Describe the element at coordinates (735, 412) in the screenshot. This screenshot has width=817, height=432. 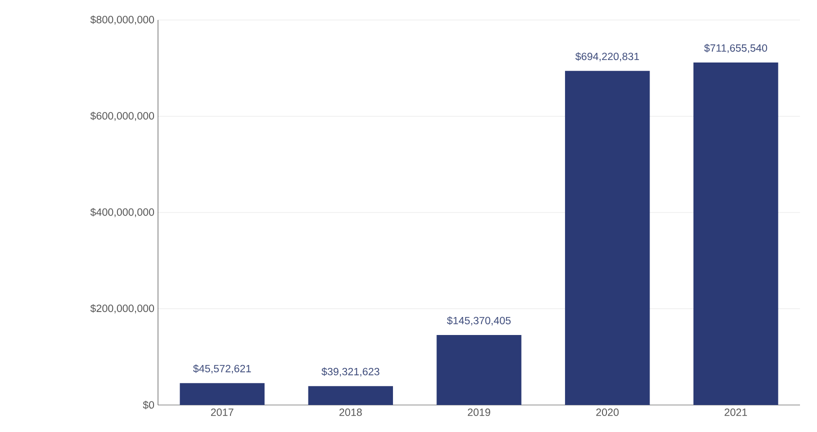
I see `x-tick-label: 2021` at that location.